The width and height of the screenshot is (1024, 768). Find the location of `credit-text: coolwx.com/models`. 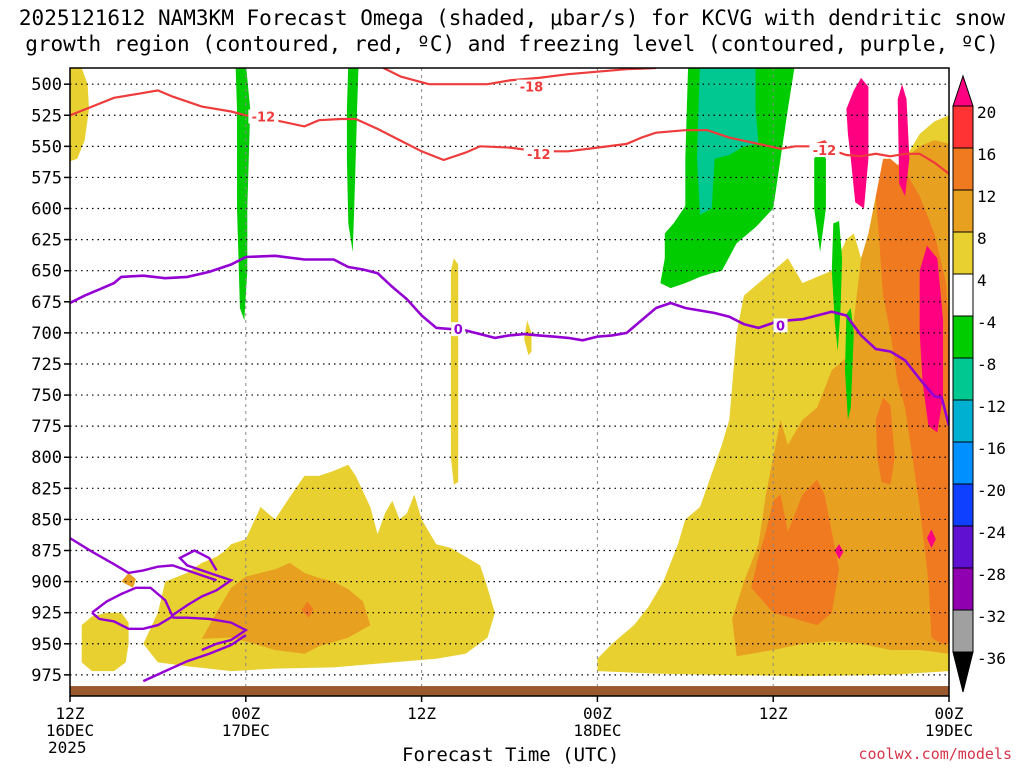

credit-text: coolwx.com/models is located at coordinates (935, 754).